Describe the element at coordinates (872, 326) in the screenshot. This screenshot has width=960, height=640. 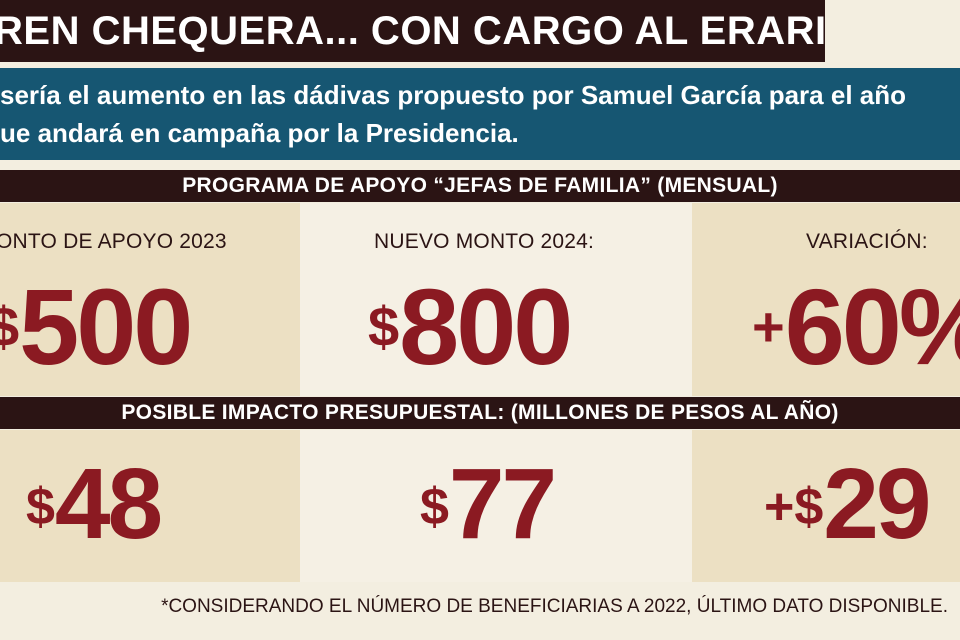
I see `percent-value: 60%` at that location.